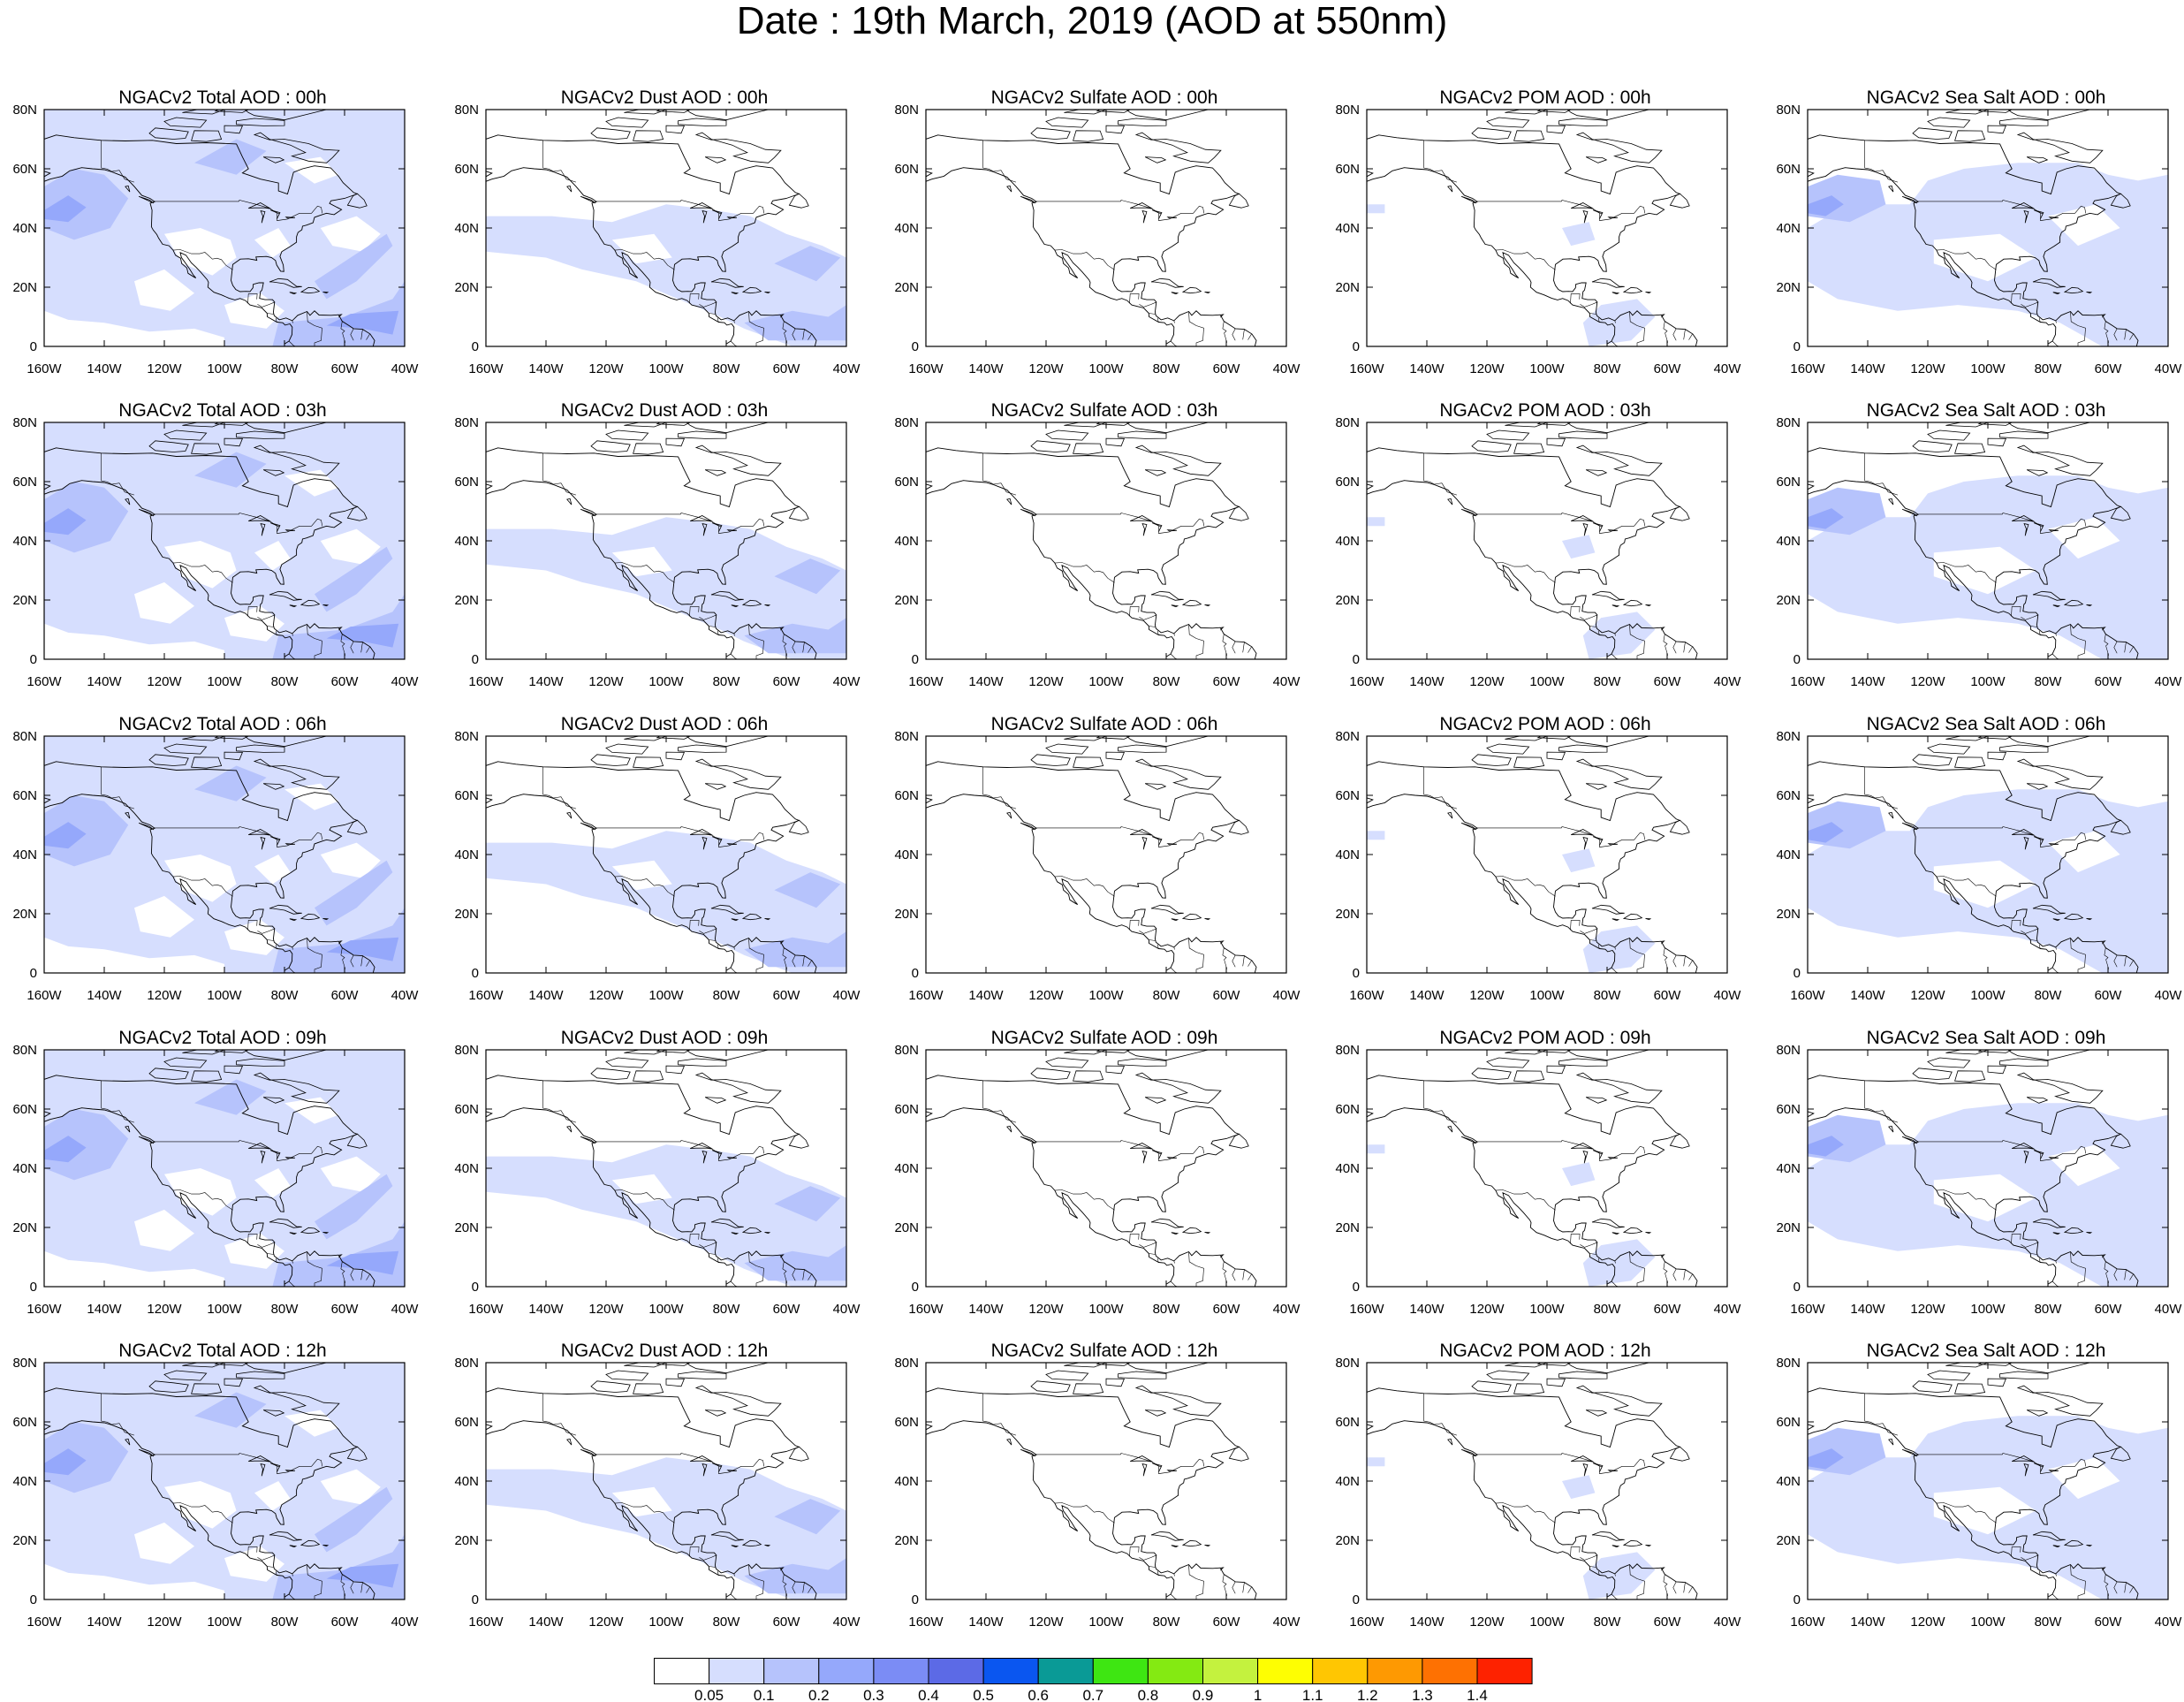 This screenshot has height=1702, width=2184. Describe the element at coordinates (1487, 1622) in the screenshot. I see `x-tick-label: 120W` at that location.